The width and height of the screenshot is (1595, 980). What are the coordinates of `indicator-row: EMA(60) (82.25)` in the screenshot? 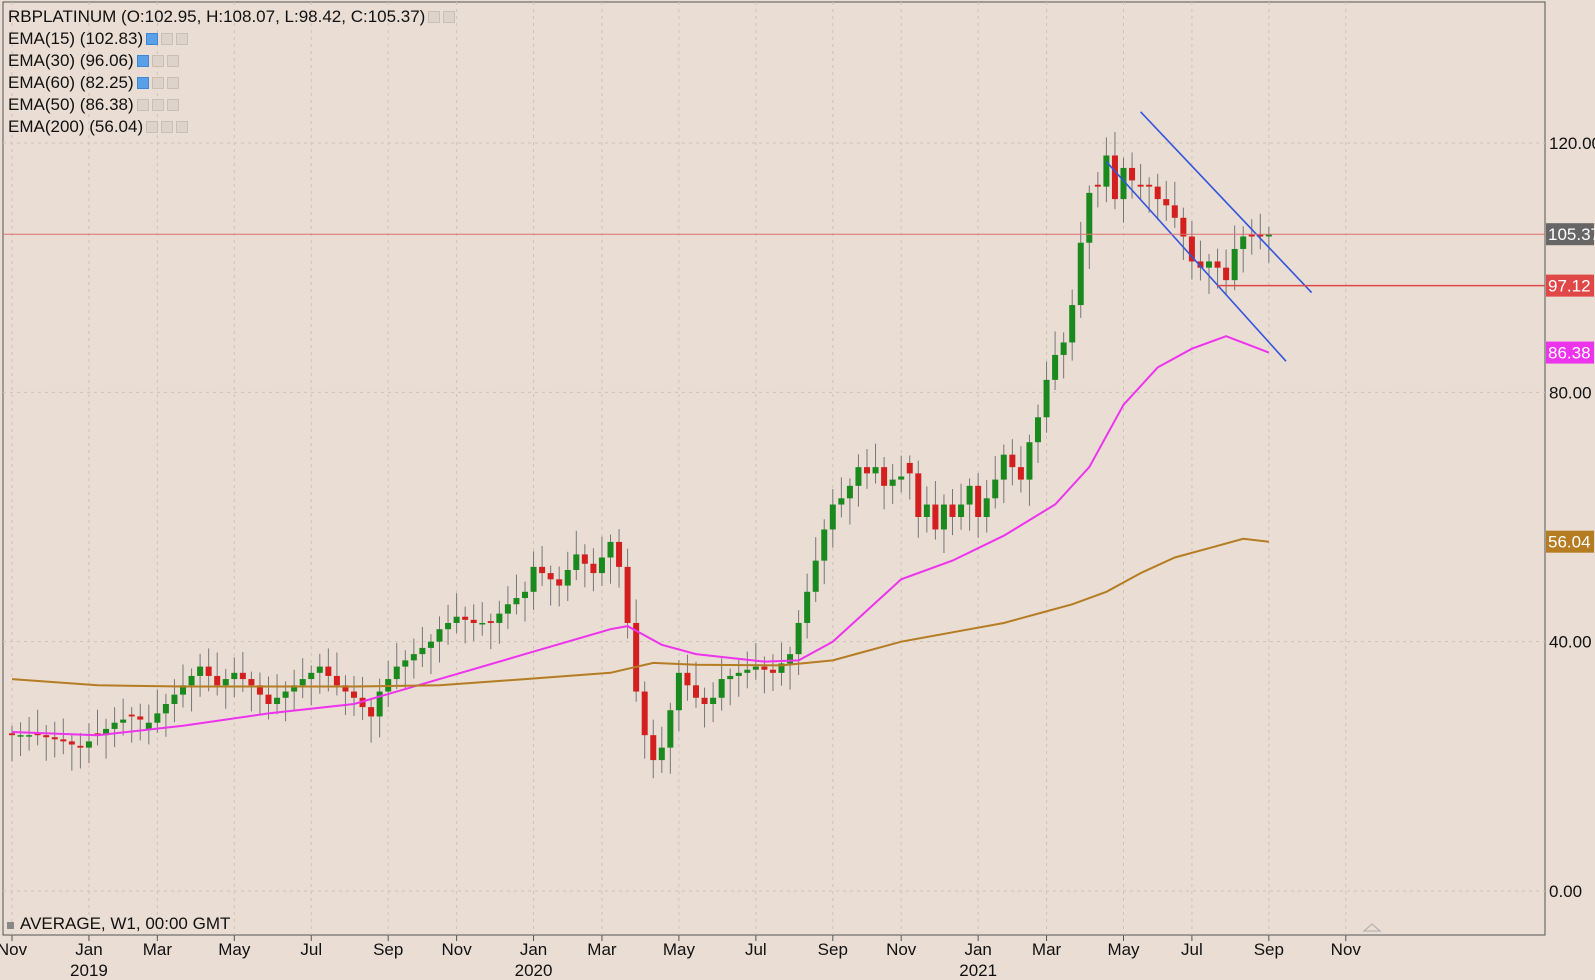 It's located at (231, 83).